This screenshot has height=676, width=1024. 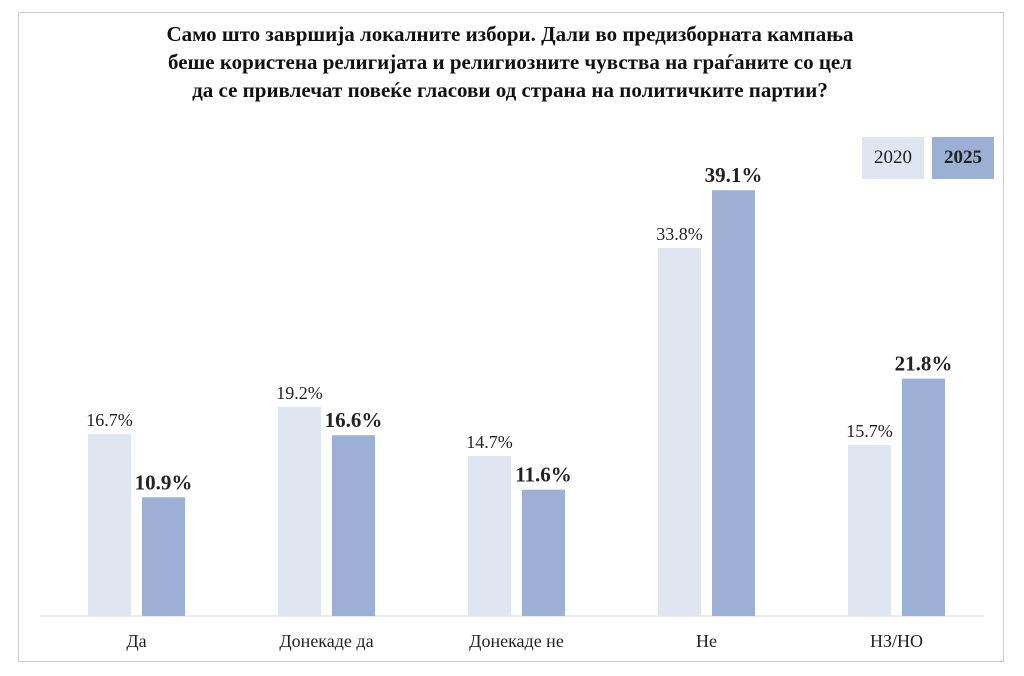 I want to click on legend-item-2025: 2025, so click(x=963, y=158).